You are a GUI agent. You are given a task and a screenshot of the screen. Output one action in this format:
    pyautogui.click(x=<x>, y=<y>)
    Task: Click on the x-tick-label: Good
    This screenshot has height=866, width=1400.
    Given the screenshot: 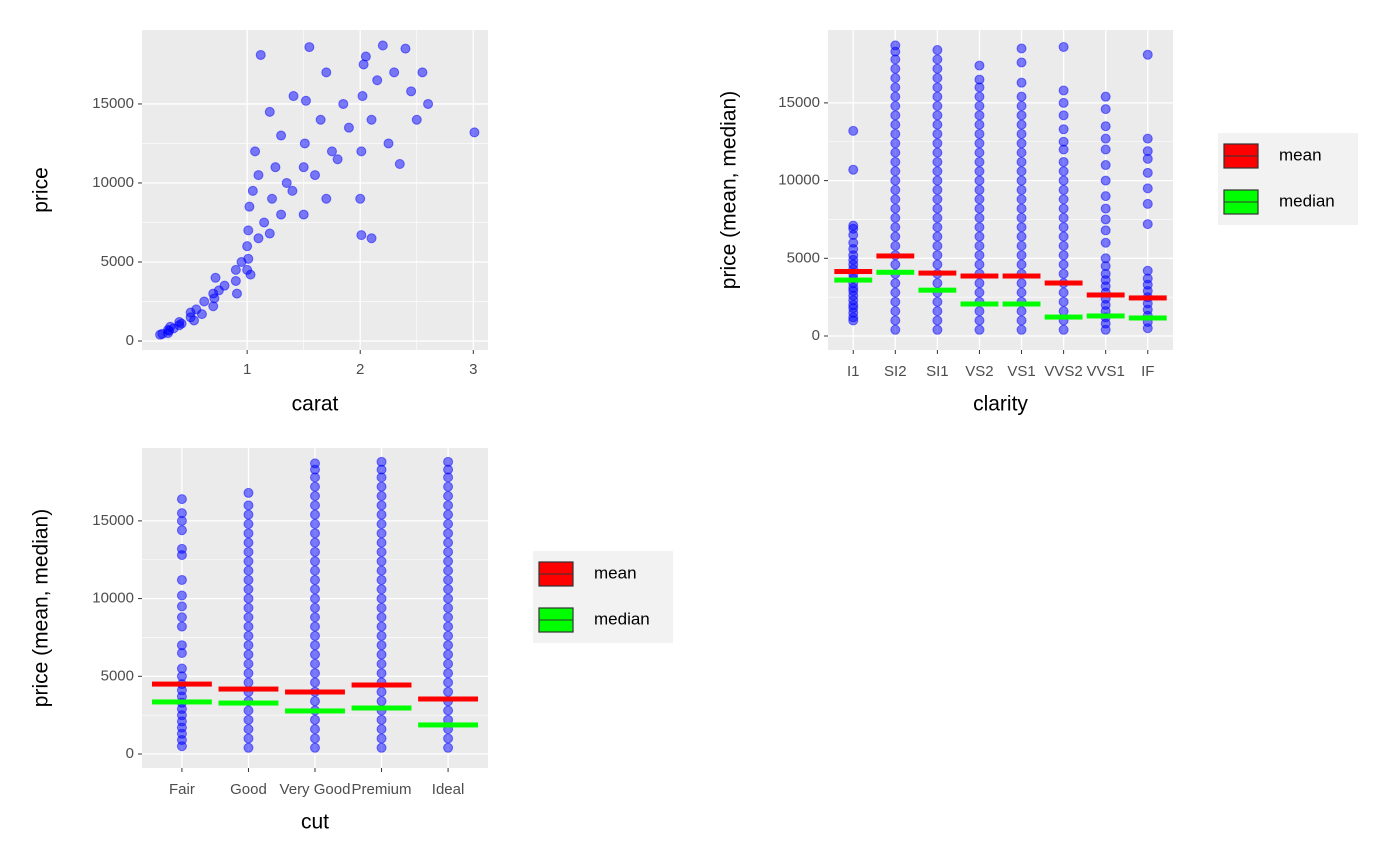 What is the action you would take?
    pyautogui.click(x=248, y=789)
    